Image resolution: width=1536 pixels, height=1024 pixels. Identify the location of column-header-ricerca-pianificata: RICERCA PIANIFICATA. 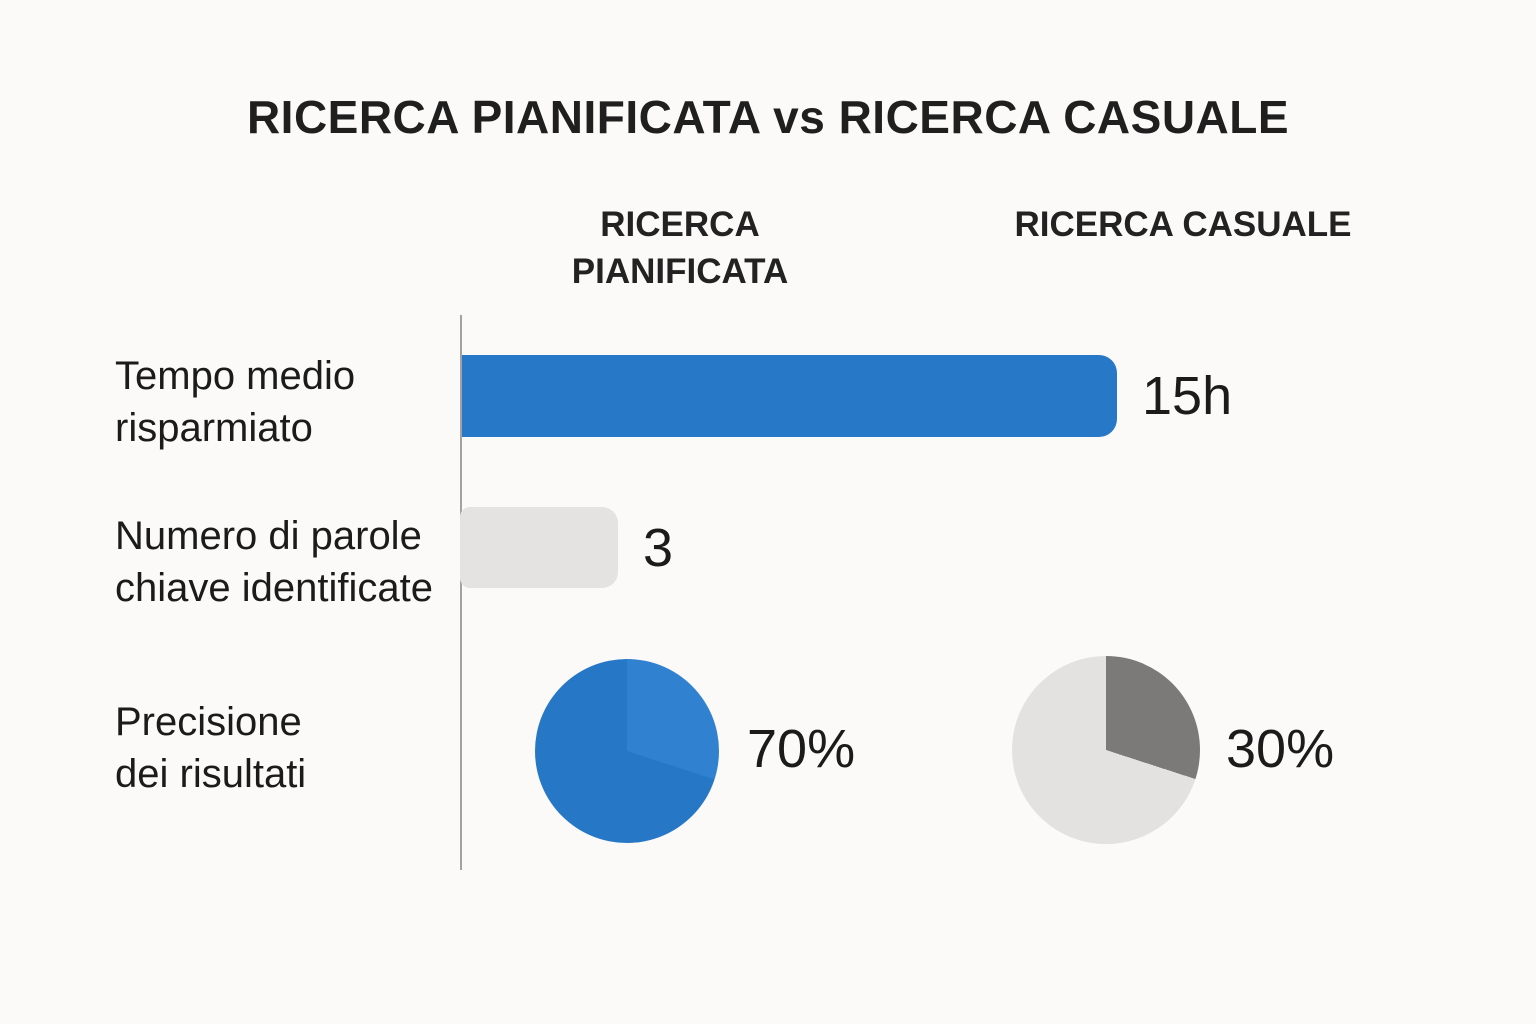
(680, 248).